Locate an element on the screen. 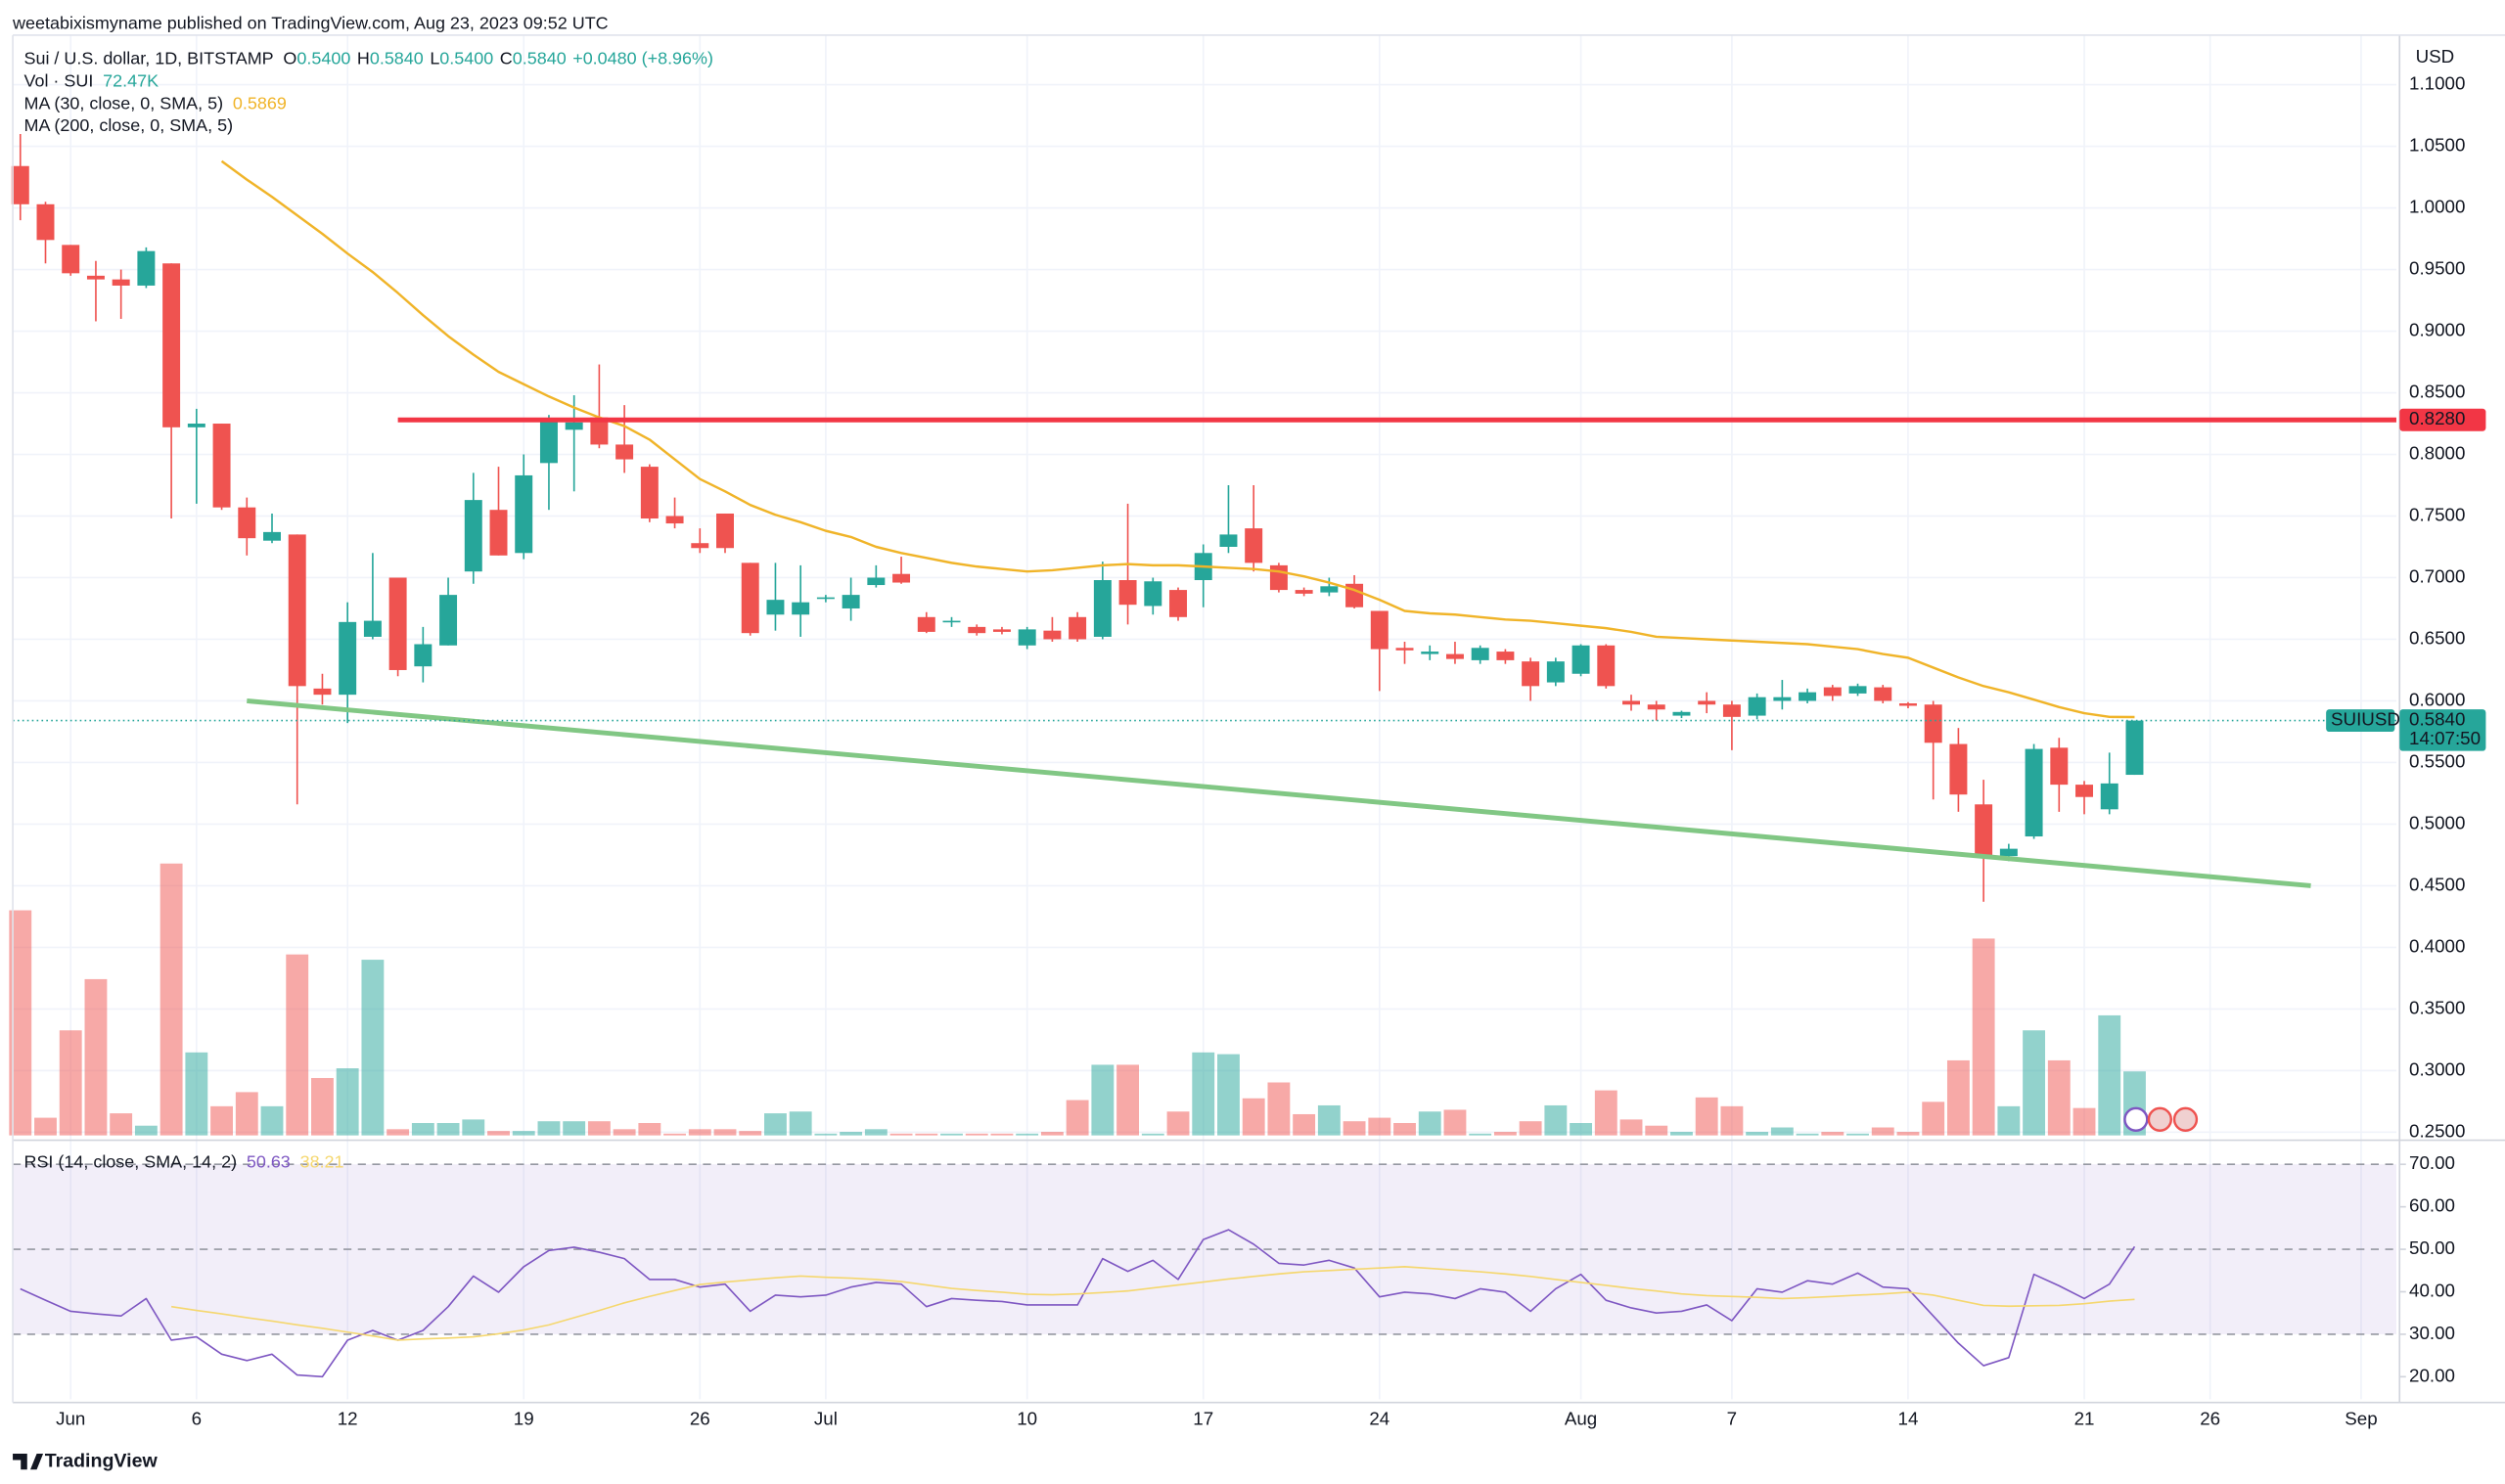 Image resolution: width=2505 pixels, height=1484 pixels. countdown-label: 14:07:50 is located at coordinates (2445, 738).